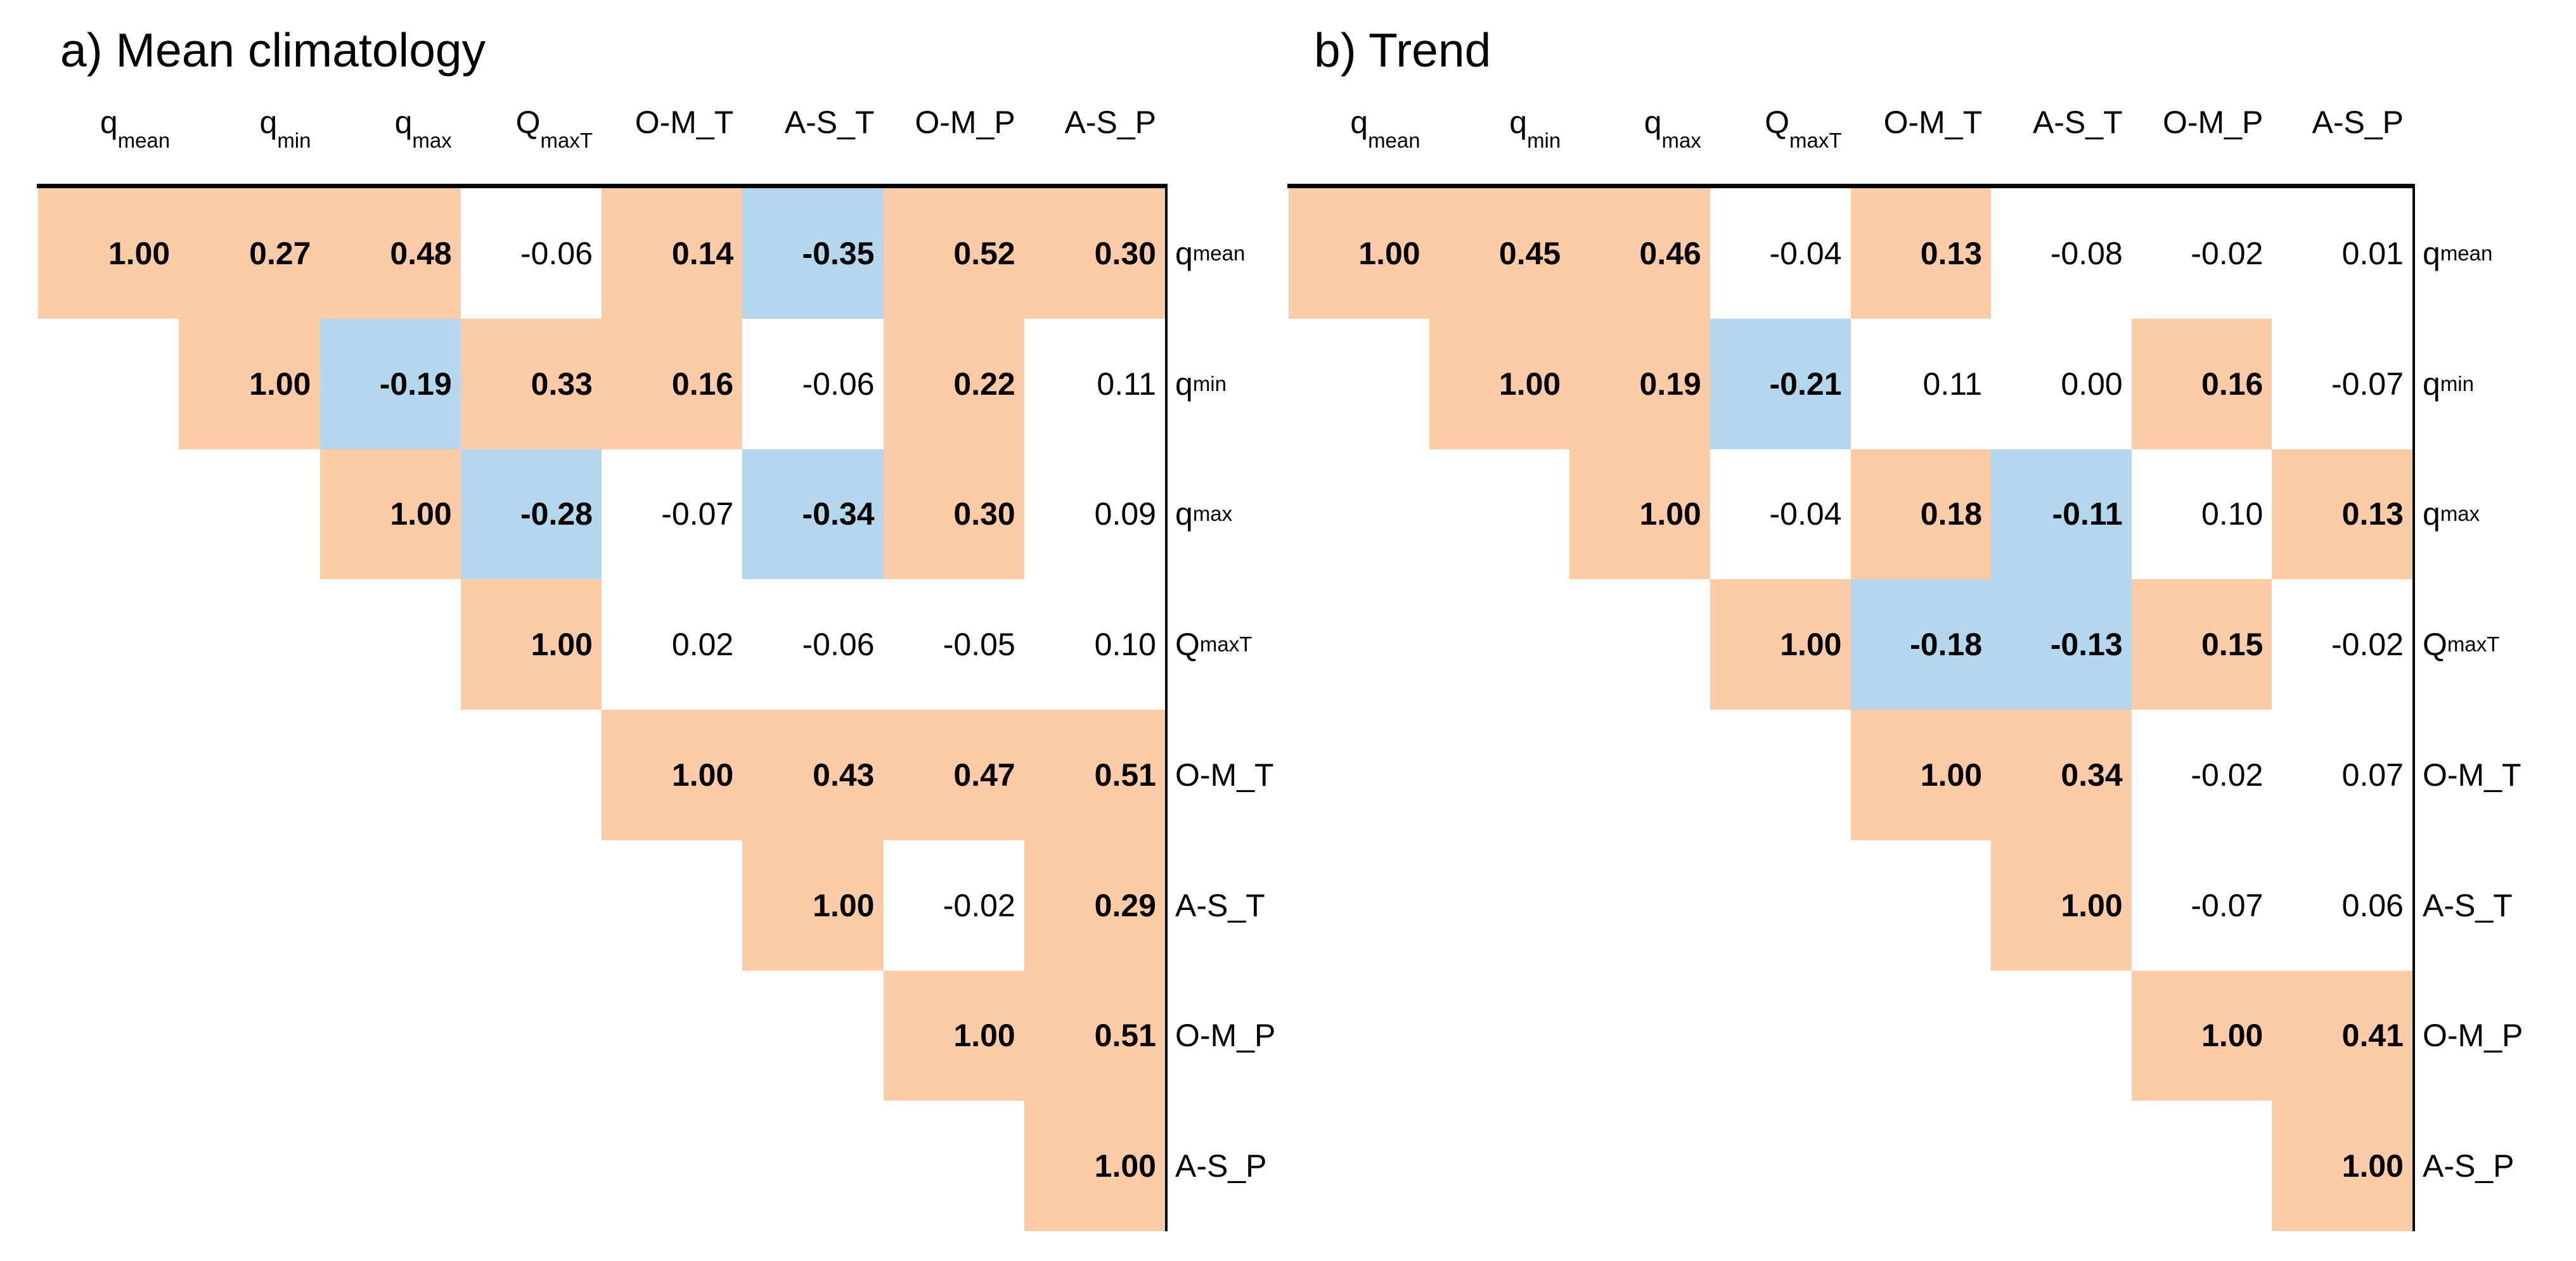  What do you see at coordinates (813, 775) in the screenshot?
I see `matrix-cell: 0.43` at bounding box center [813, 775].